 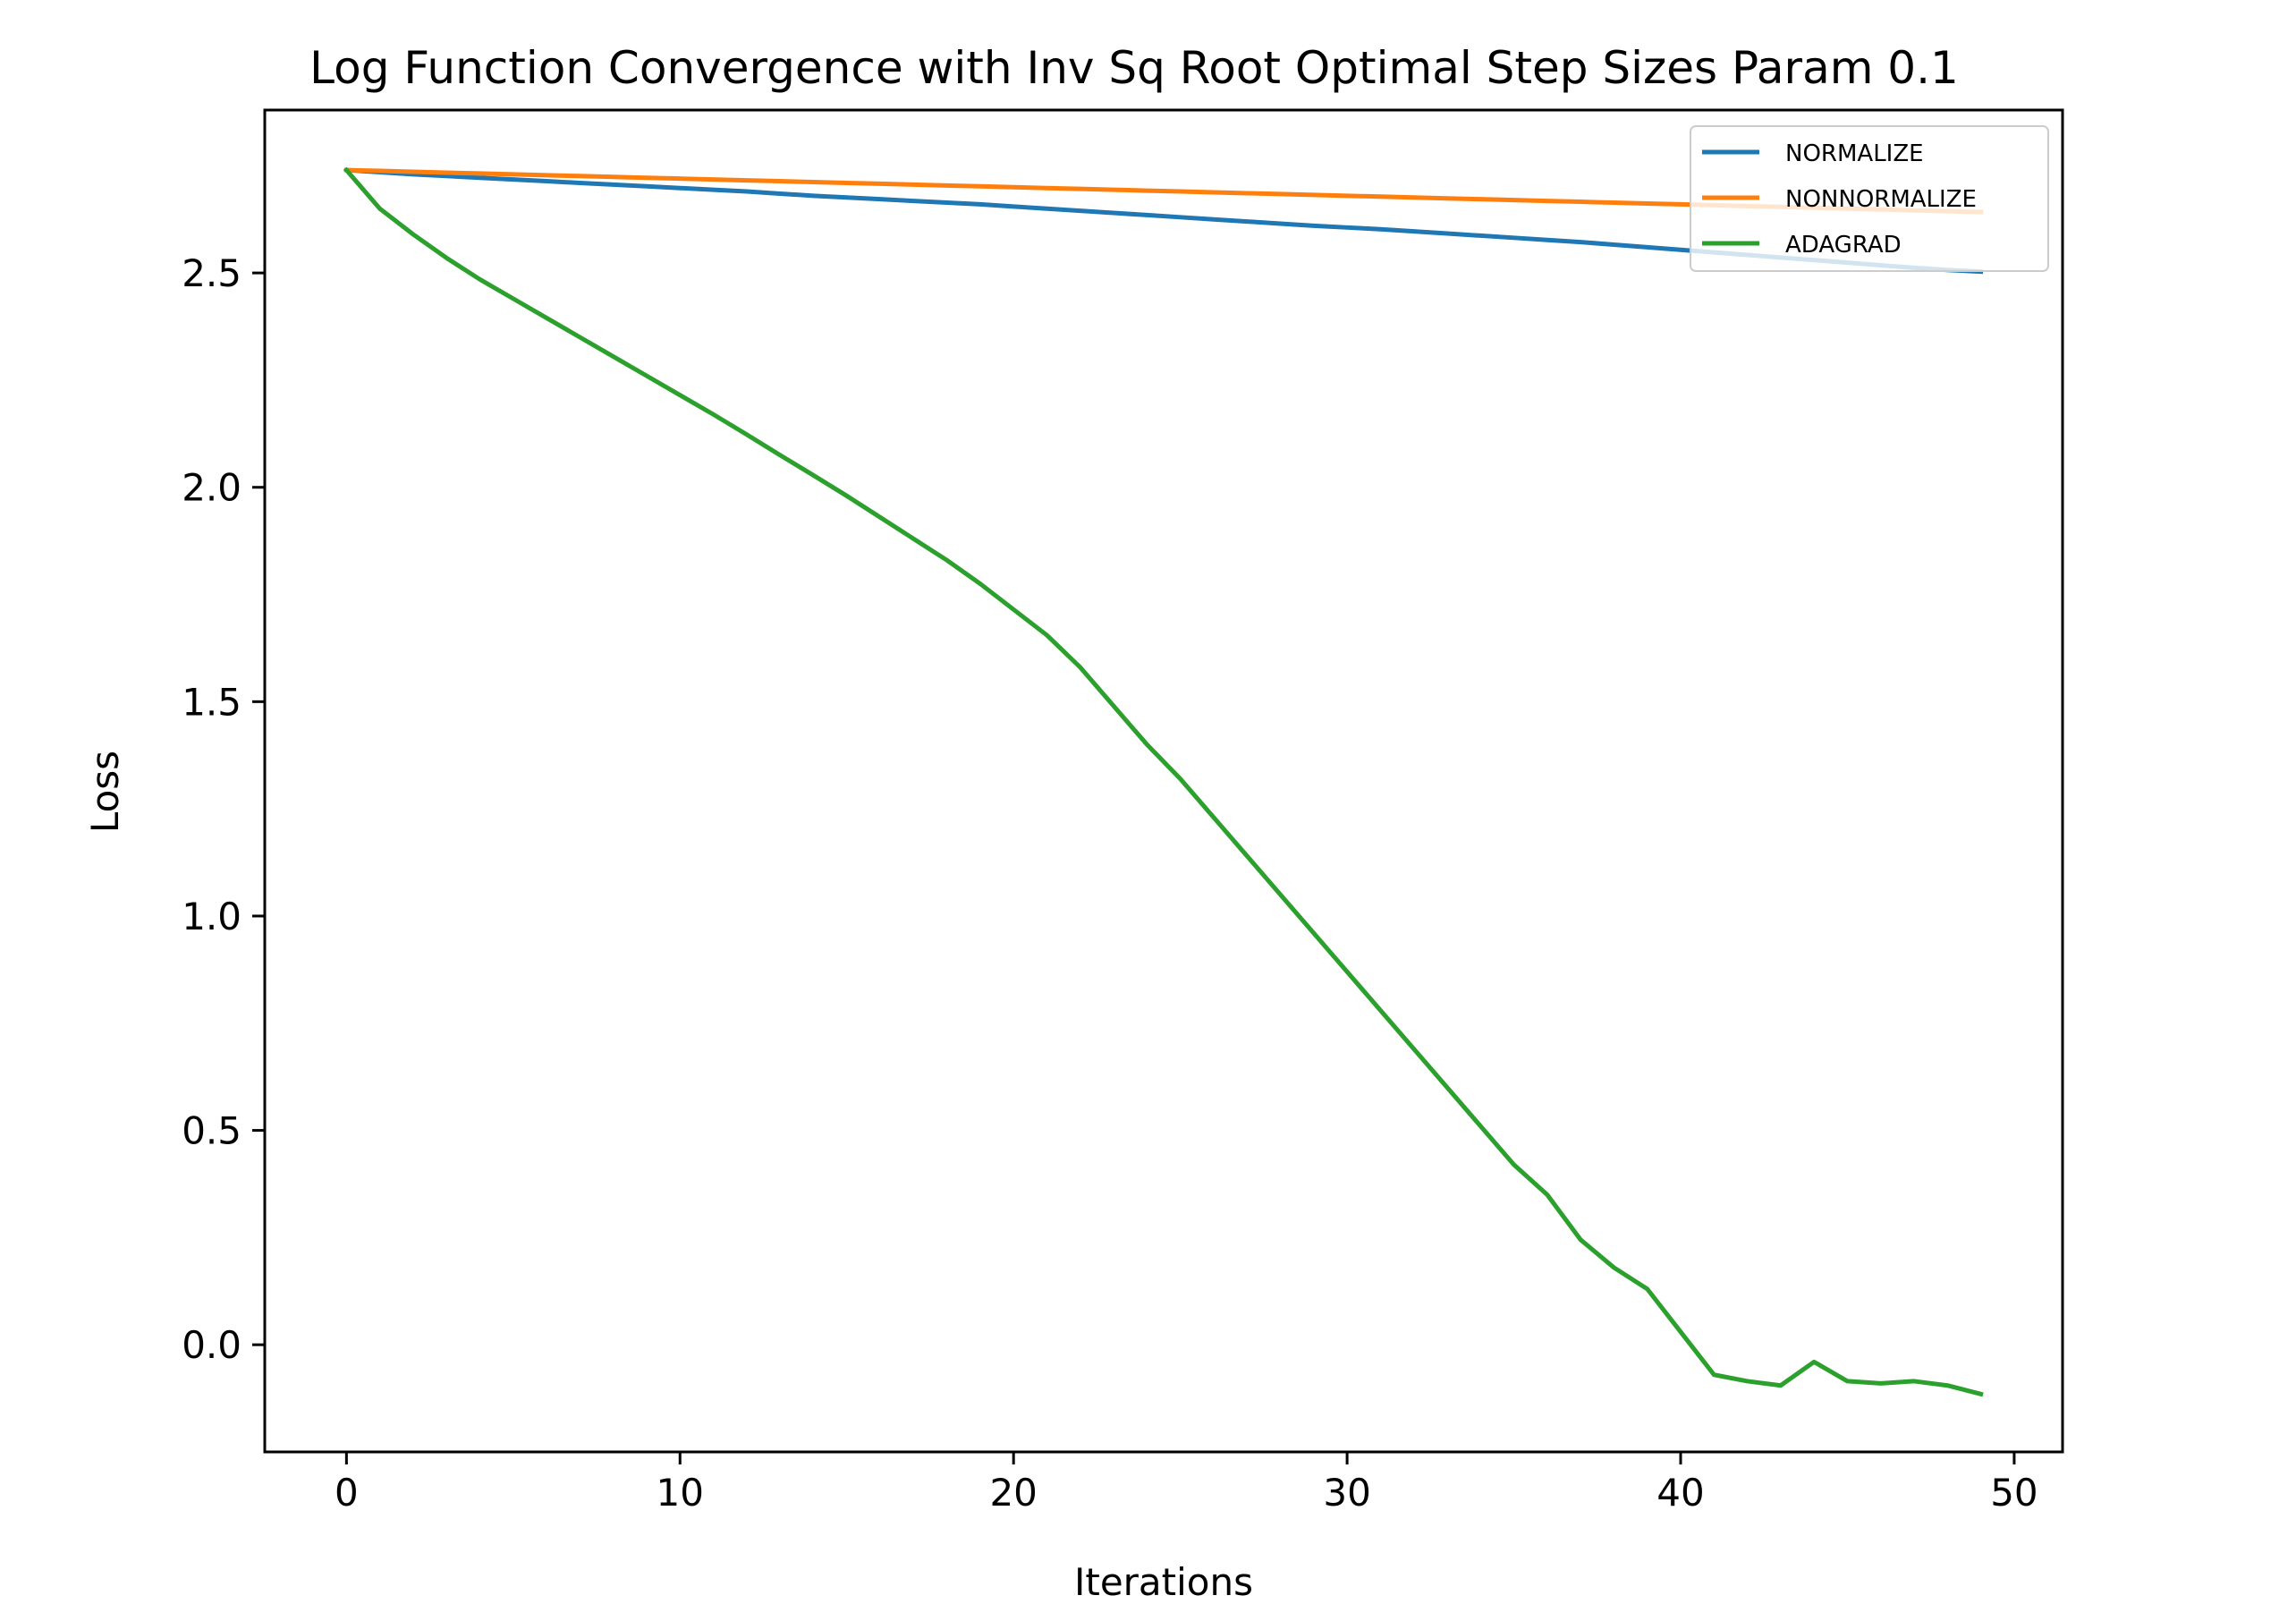 What do you see at coordinates (1186, 1483) in the screenshot?
I see `x-axis: 0 10 20 30 40 50` at bounding box center [1186, 1483].